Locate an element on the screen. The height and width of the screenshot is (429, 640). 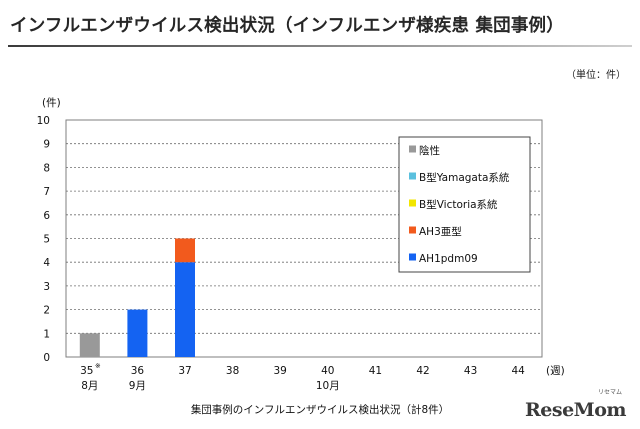
legend-label: AH1pdm09 is located at coordinates (448, 259).